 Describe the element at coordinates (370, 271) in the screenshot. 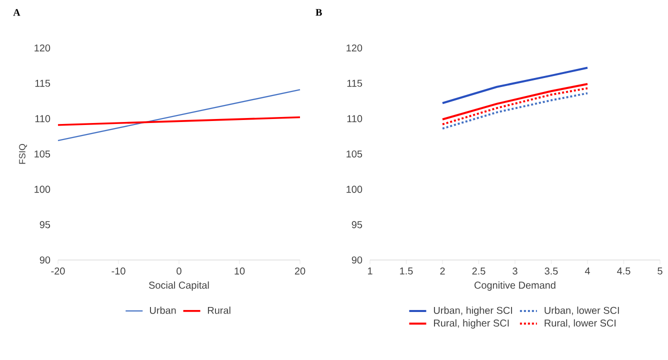

I see `x-tick-label: 1` at that location.